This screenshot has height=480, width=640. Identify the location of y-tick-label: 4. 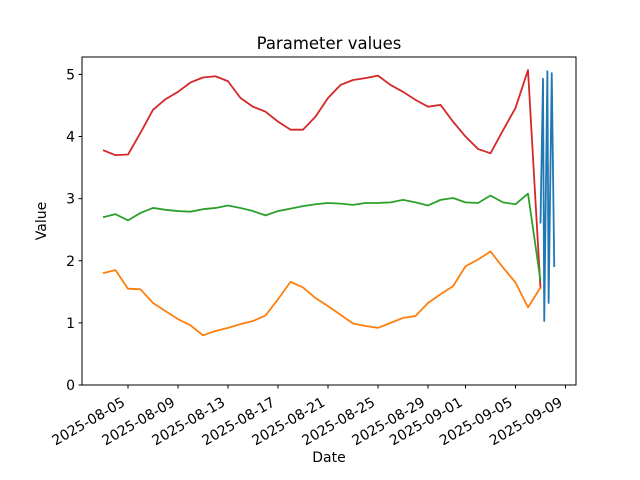
(70, 138).